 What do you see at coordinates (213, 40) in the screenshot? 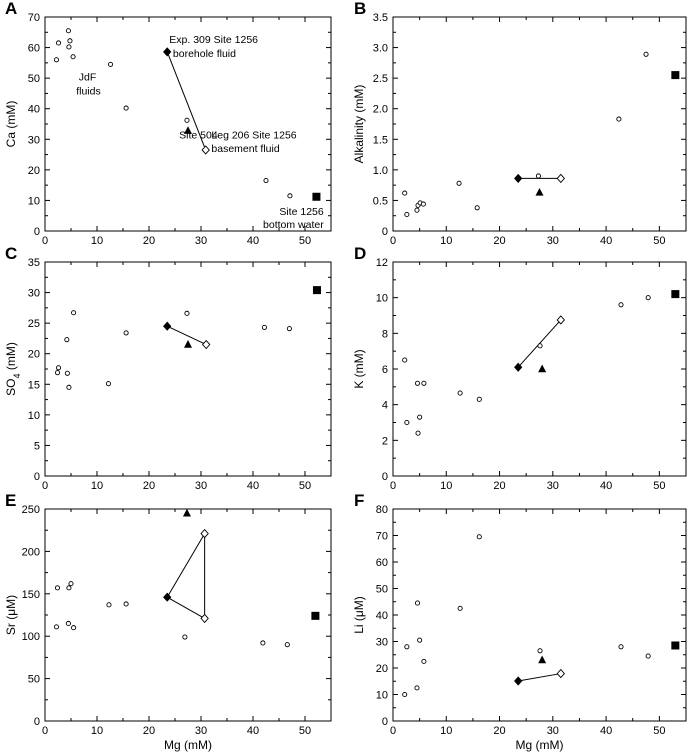
I see `annotation-label: Exp. 309 Site 1256` at bounding box center [213, 40].